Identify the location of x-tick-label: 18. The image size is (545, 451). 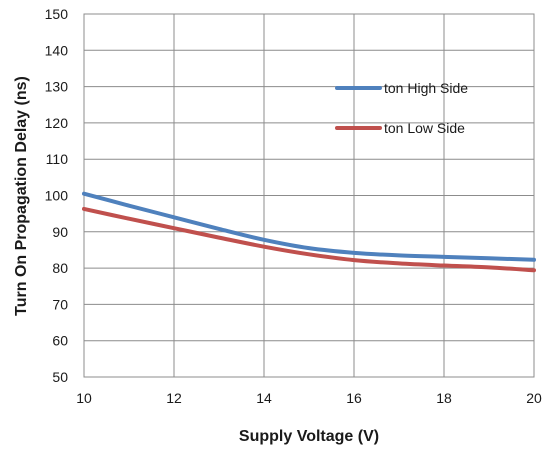
(444, 398).